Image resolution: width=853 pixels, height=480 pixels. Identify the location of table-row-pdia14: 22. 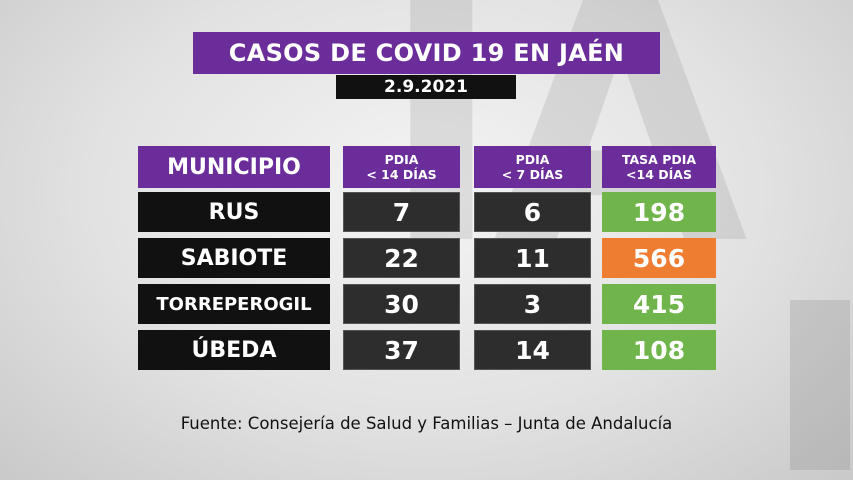
(401, 258).